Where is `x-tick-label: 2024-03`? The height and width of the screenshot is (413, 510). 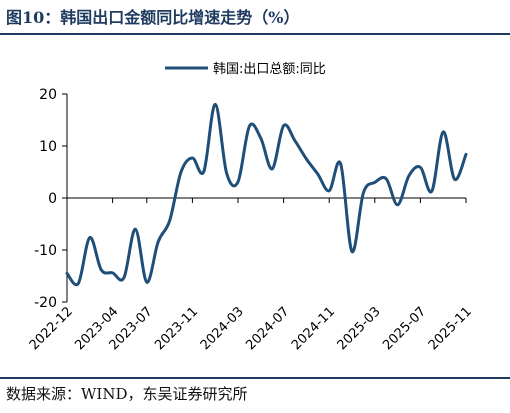 x-tick-label: 2024-03 is located at coordinates (222, 328).